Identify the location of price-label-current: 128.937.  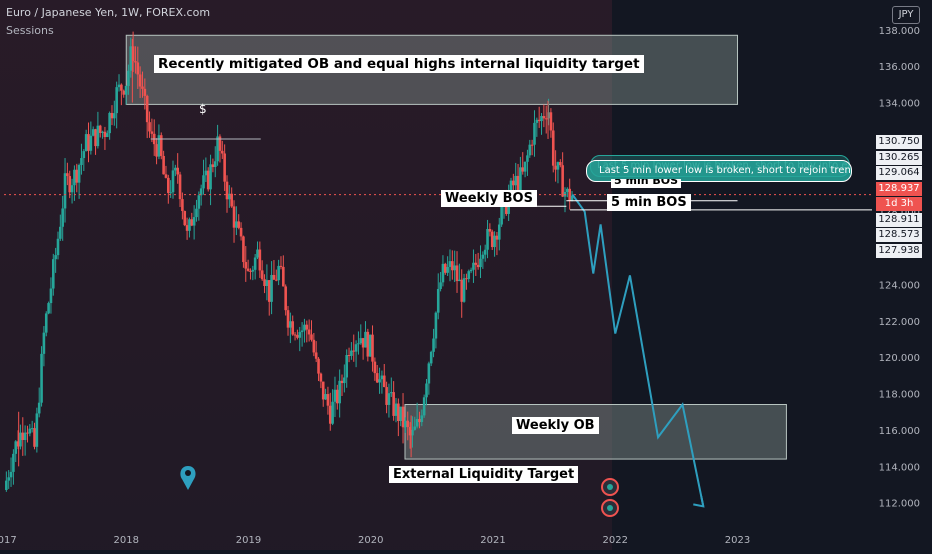
(899, 188).